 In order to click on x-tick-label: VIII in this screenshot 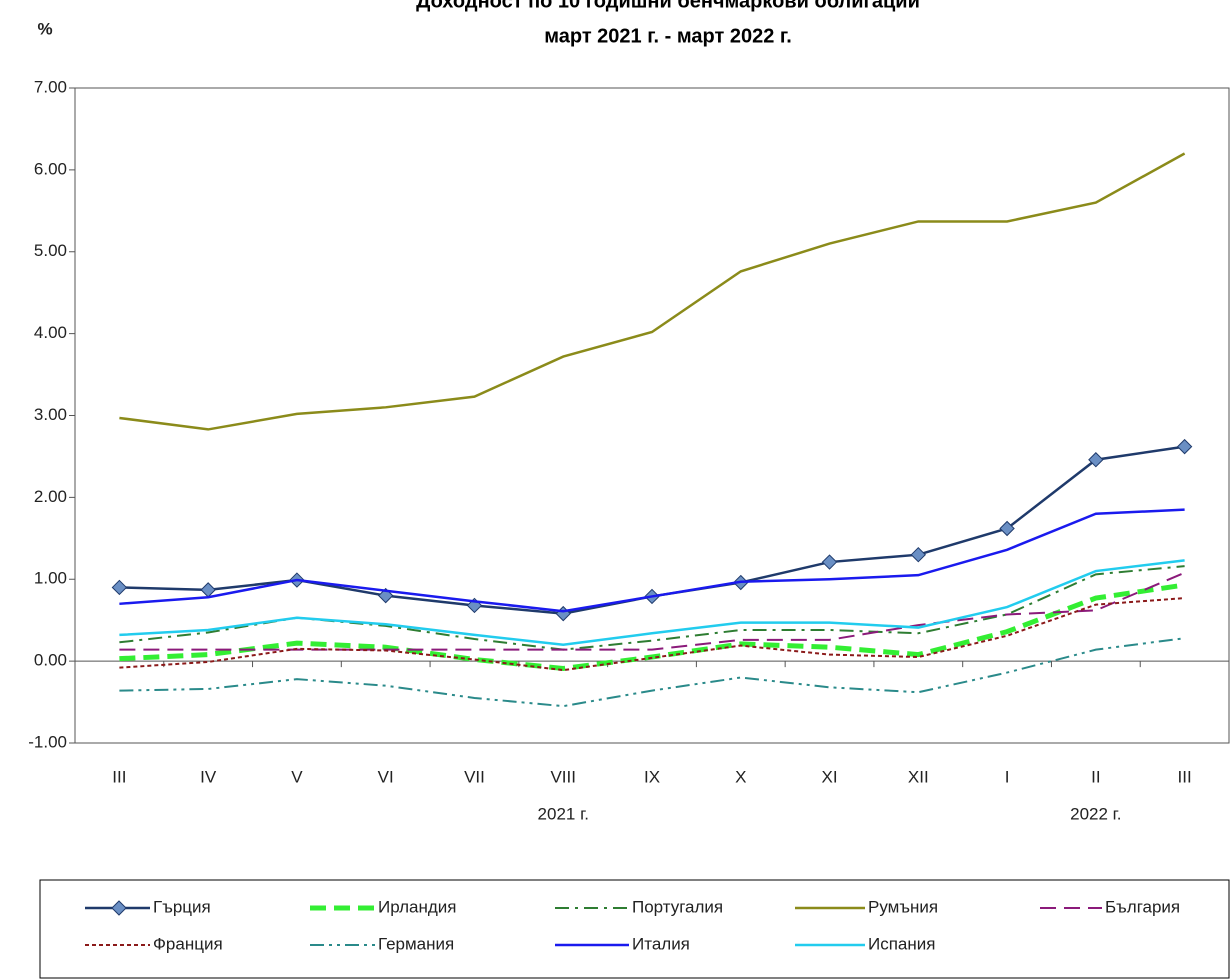, I will do `click(563, 776)`.